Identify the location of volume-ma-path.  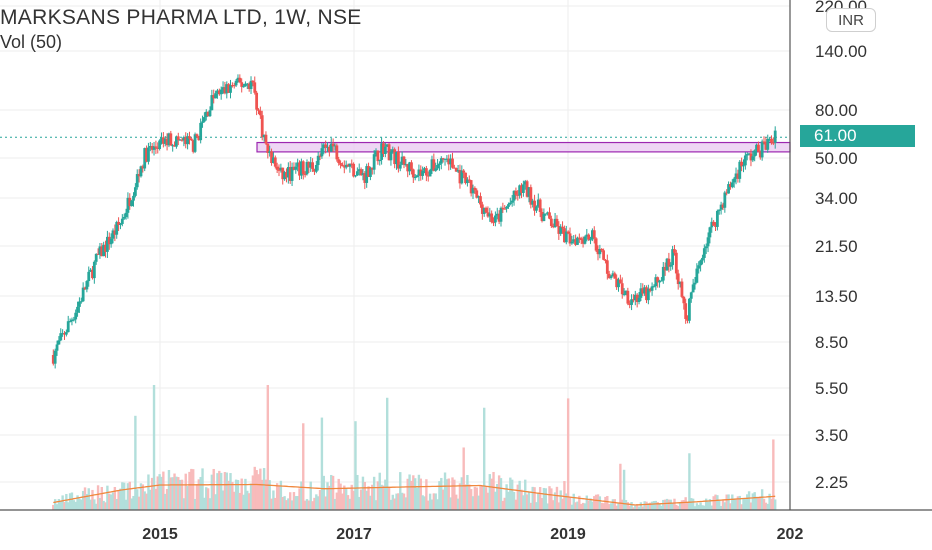
(414, 494).